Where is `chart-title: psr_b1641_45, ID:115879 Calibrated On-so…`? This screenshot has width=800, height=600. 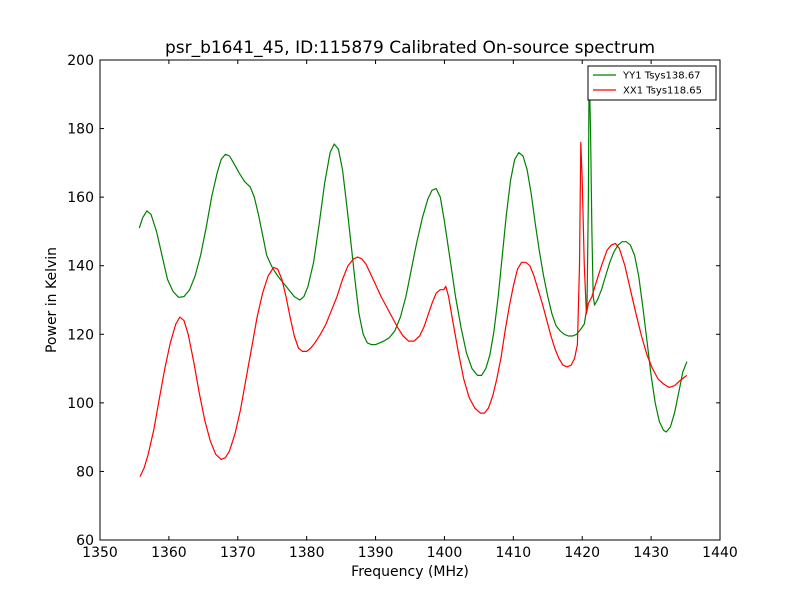 chart-title: psr_b1641_45, ID:115879 Calibrated On-so… is located at coordinates (410, 48).